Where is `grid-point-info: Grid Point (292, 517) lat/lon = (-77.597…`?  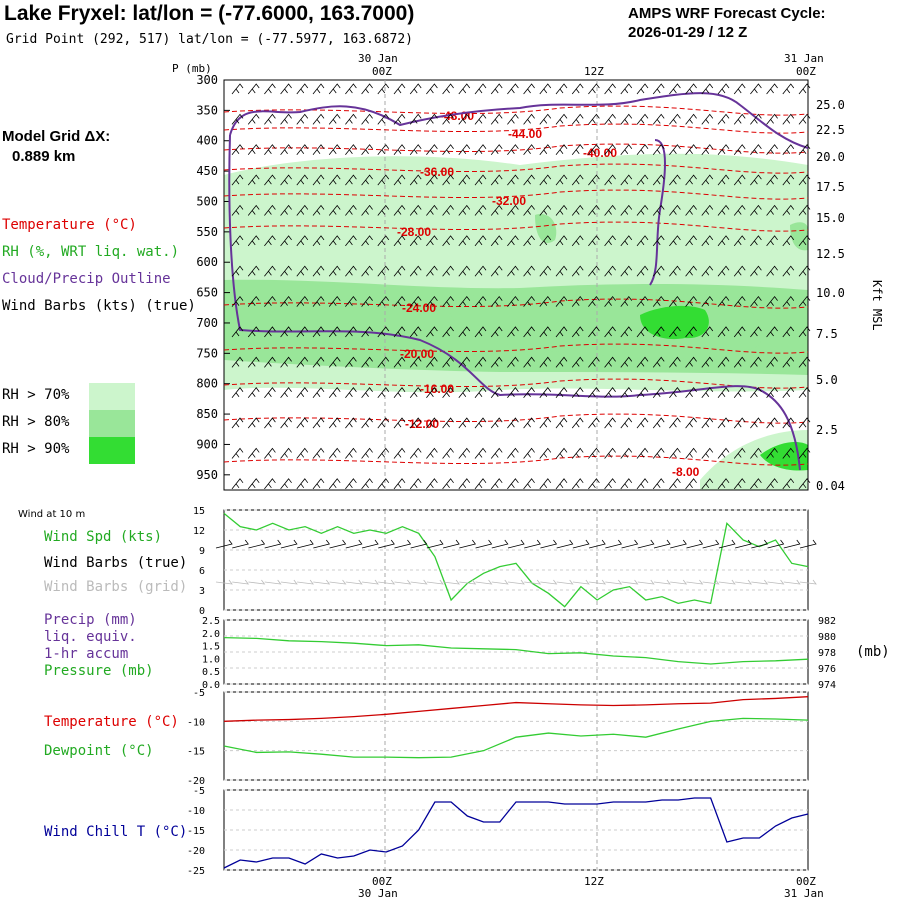
grid-point-info: Grid Point (292, 517) lat/lon = (-77.597… is located at coordinates (209, 39).